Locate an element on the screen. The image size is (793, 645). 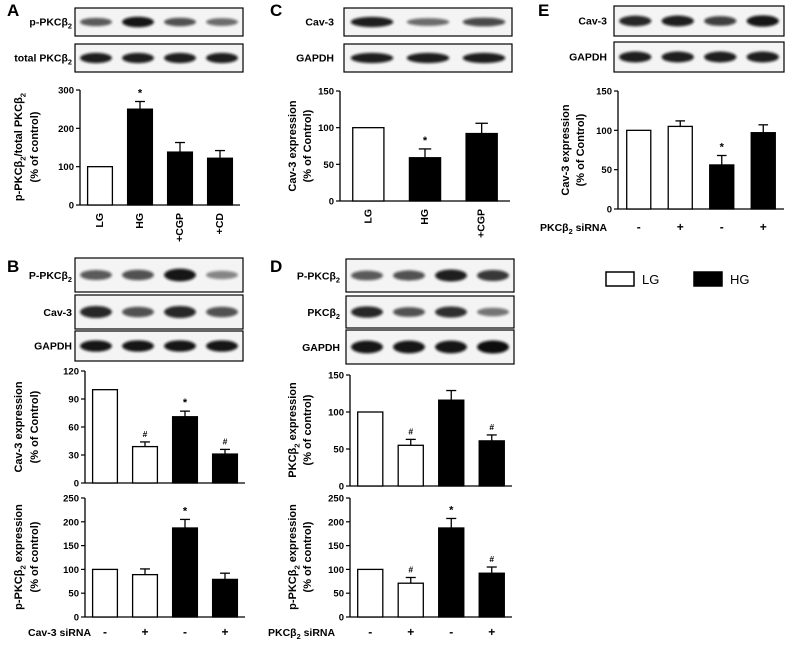
sirna-label: Cav-3 siRNA is located at coordinates (59, 633).